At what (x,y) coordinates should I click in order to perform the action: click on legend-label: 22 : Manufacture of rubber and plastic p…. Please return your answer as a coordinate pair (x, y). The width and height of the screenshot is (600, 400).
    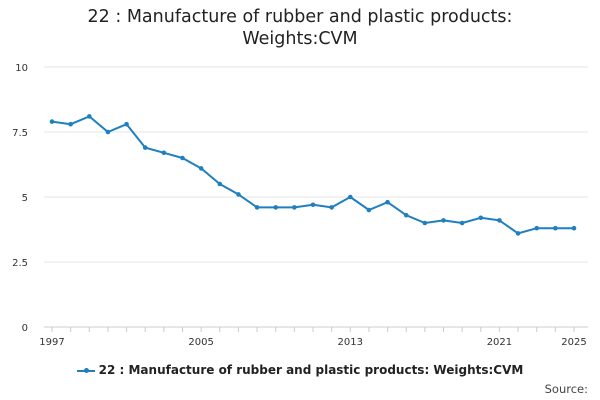
    Looking at the image, I should click on (311, 370).